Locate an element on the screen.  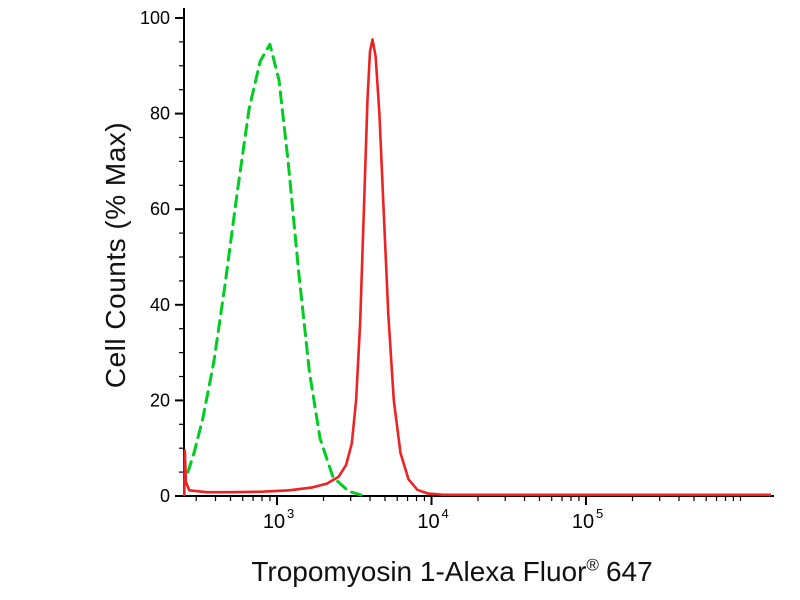
y-tick-label: 80 is located at coordinates (160, 114).